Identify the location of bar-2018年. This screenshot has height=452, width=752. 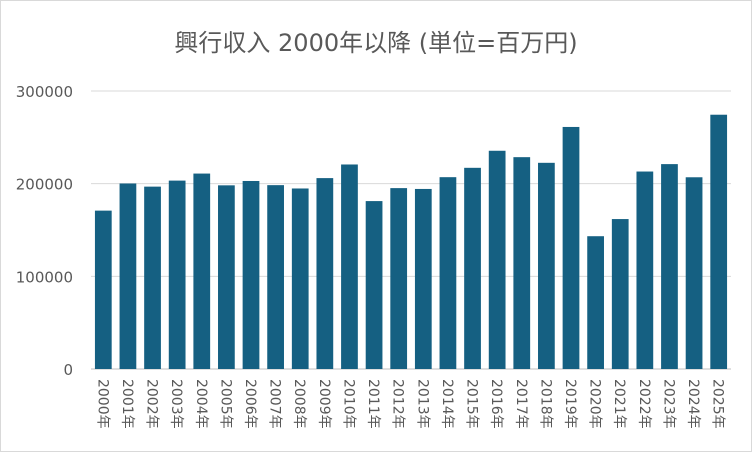
(546, 265).